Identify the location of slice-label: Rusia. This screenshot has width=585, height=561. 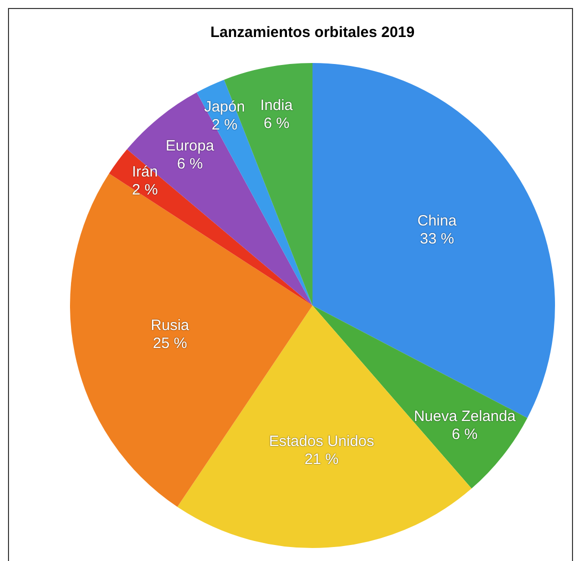
(170, 325).